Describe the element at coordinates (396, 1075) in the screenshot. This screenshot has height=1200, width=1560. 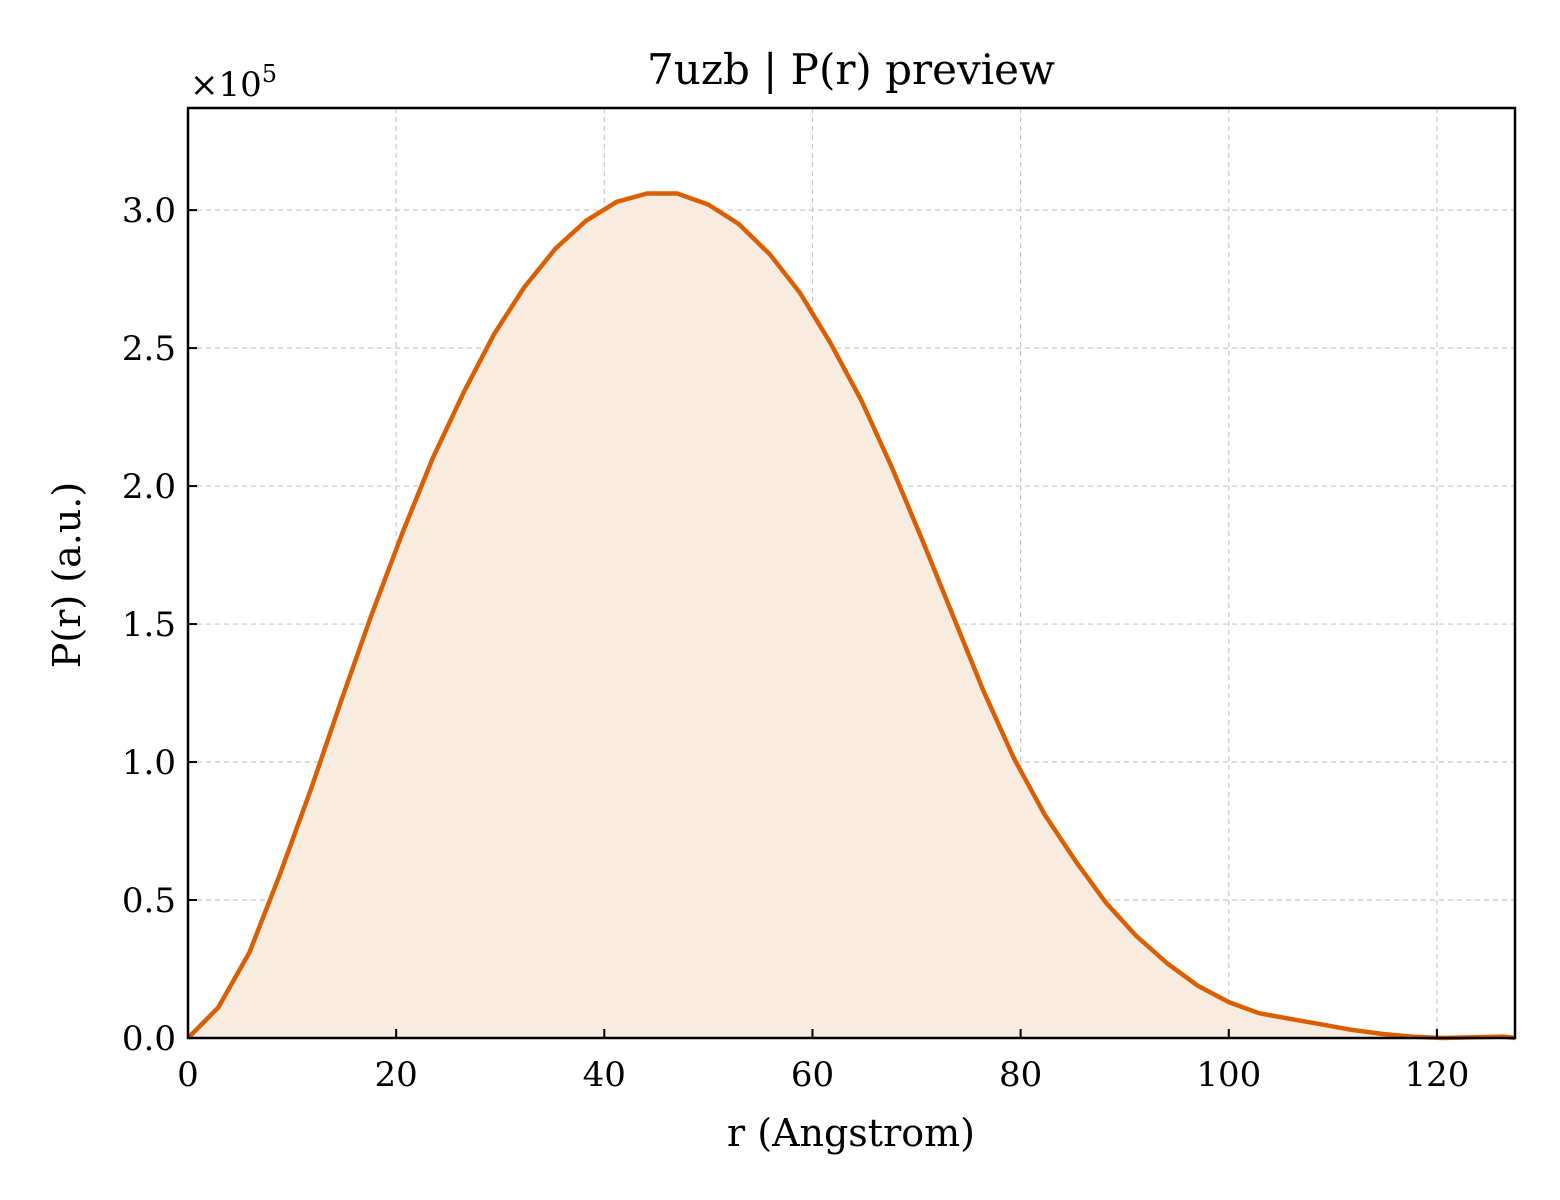
I see `x-tick-label: 20` at that location.